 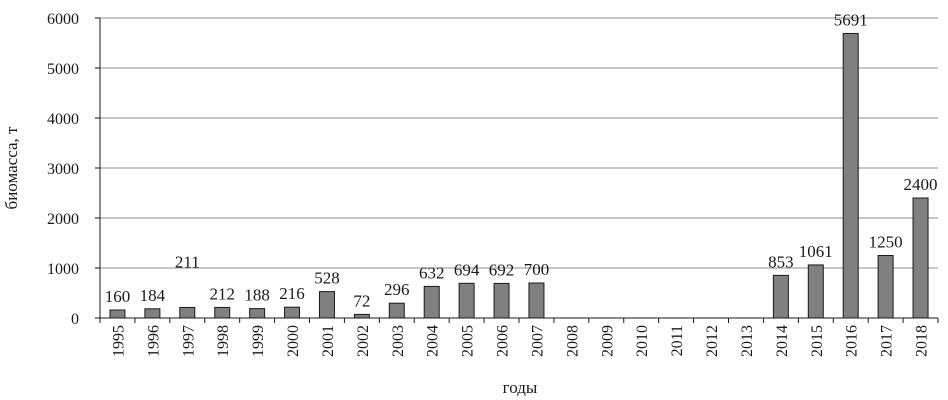 I want to click on data-label: 700, so click(x=537, y=269).